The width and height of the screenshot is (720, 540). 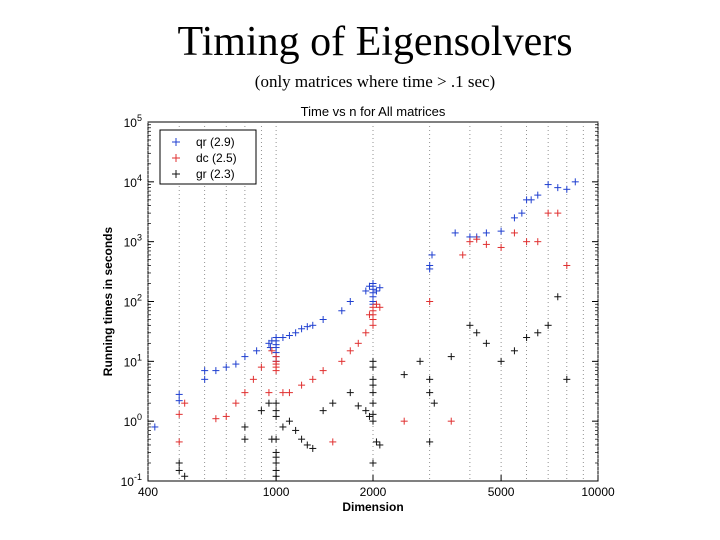 What do you see at coordinates (598, 492) in the screenshot?
I see `x-tick-label: 10000` at bounding box center [598, 492].